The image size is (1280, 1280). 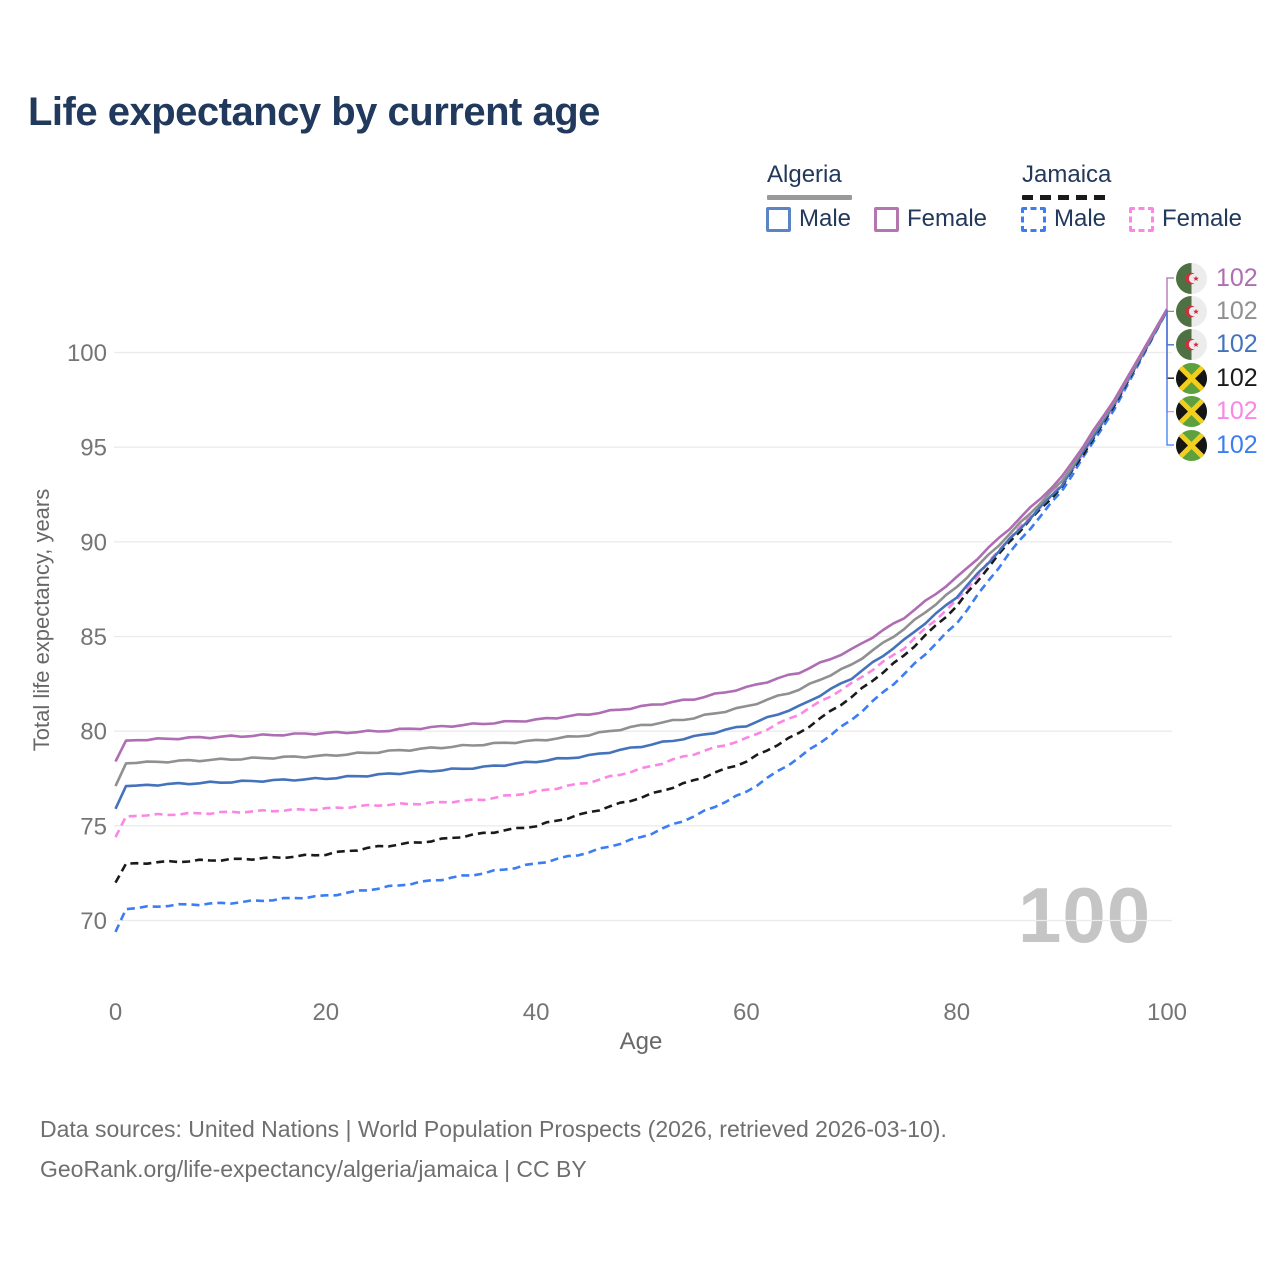 What do you see at coordinates (804, 174) in the screenshot?
I see `legend-country-algeria: Algeria` at bounding box center [804, 174].